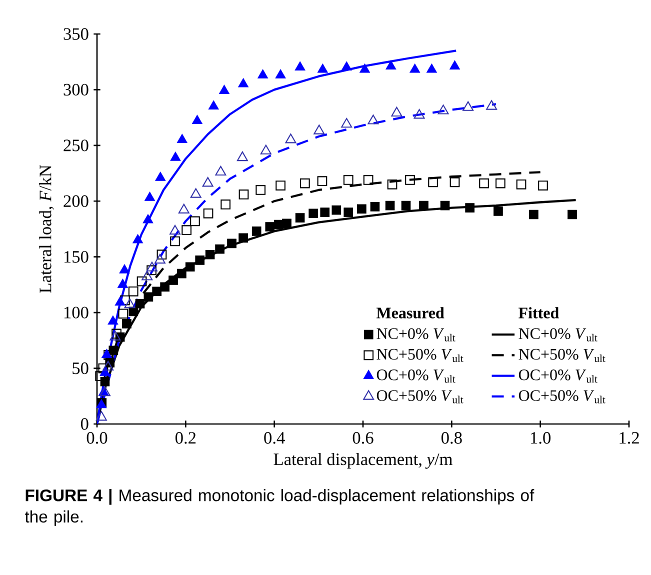 This screenshot has width=651, height=575. Describe the element at coordinates (363, 460) in the screenshot. I see `x-axis-title: Lateral displacement, y/m` at that location.